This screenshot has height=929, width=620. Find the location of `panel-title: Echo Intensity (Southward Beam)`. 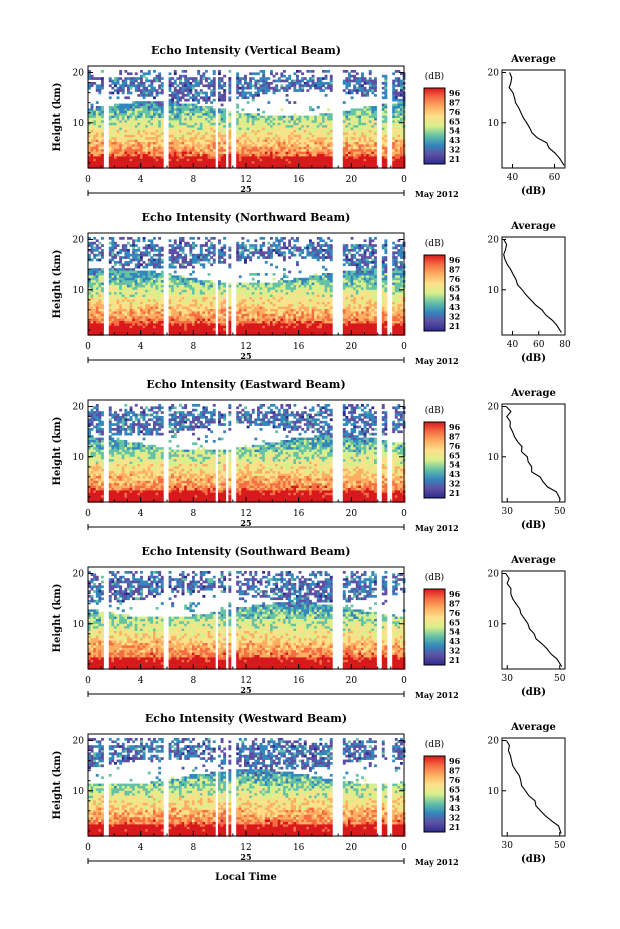

panel-title: Echo Intensity (Southward Beam) is located at coordinates (246, 551).